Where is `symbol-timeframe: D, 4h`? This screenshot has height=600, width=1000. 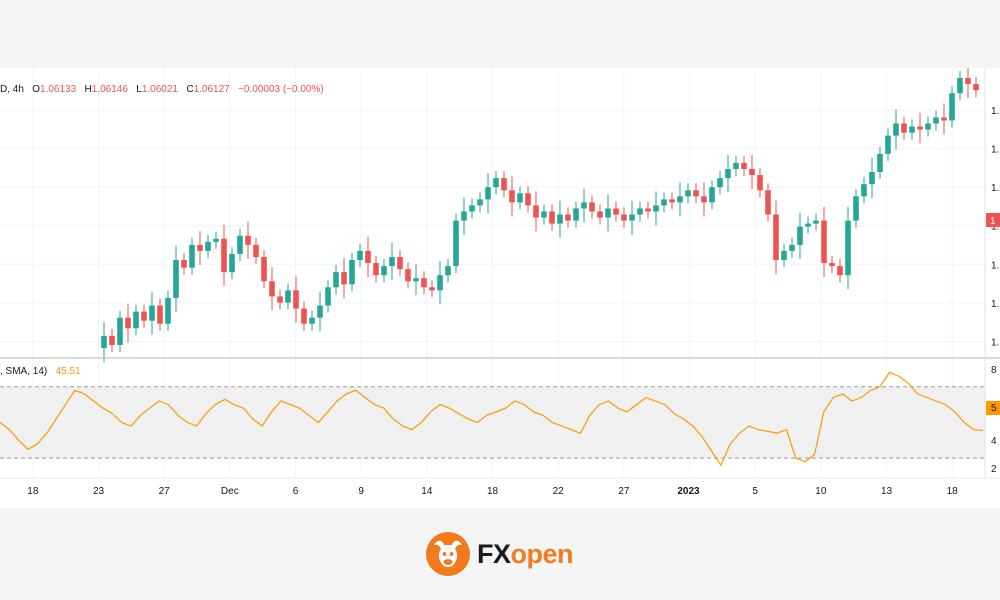 symbol-timeframe: D, 4h is located at coordinates (12, 89).